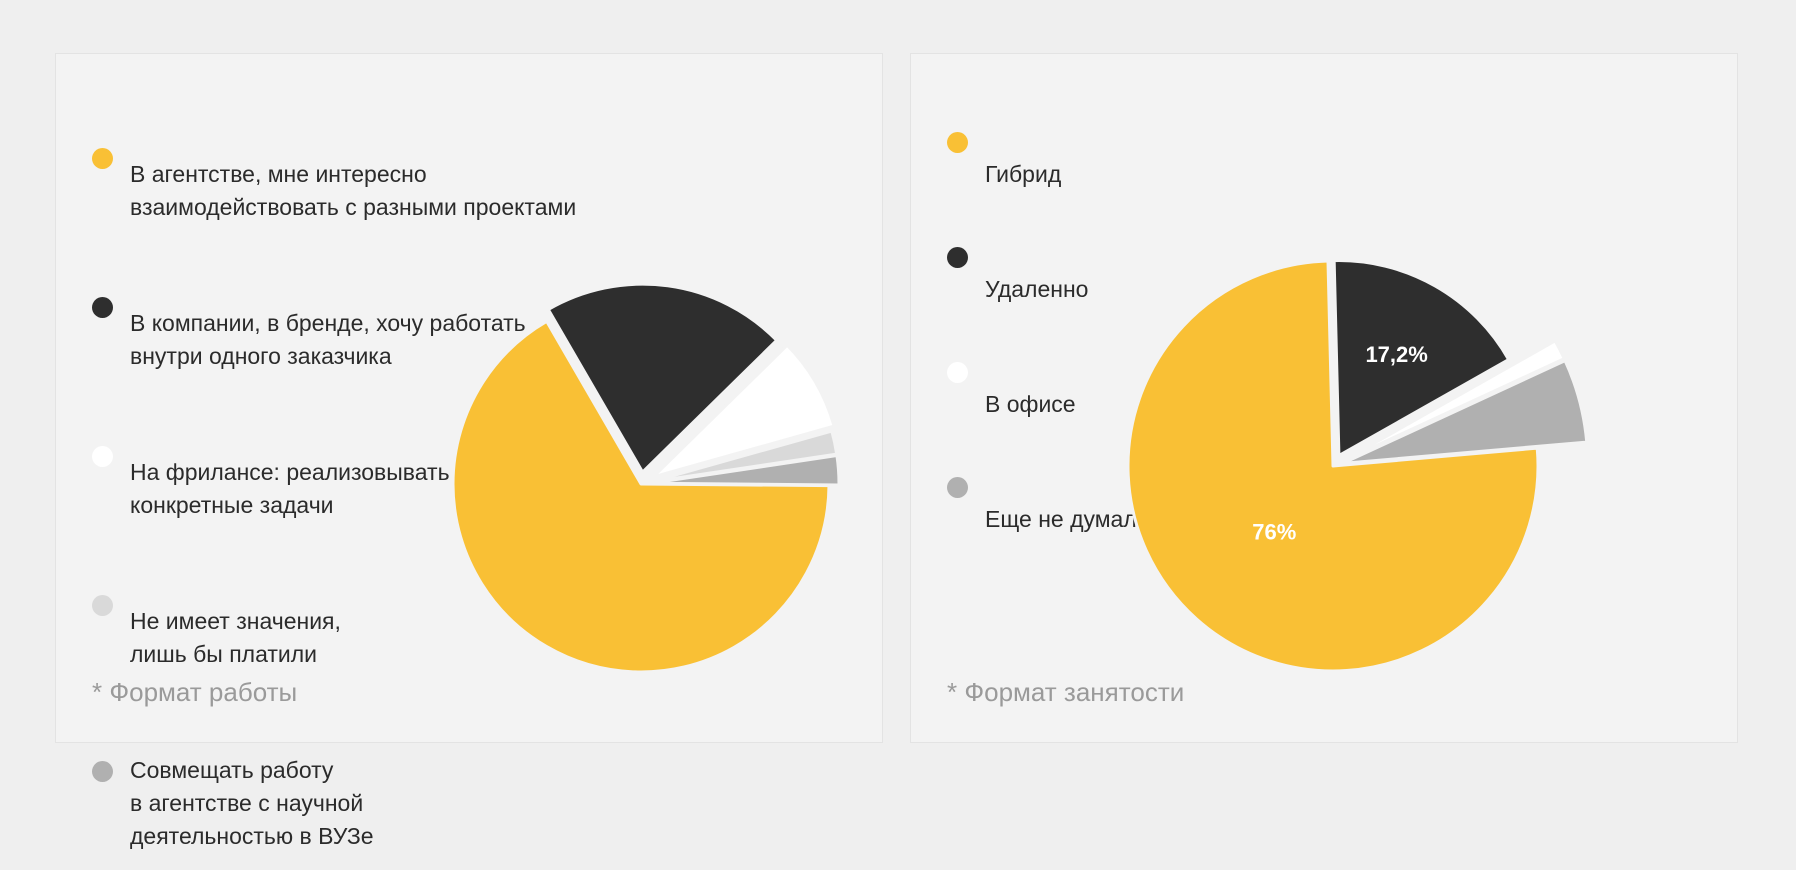  Describe the element at coordinates (1051, 141) in the screenshot. I see `legend-item-hybrid: Гибрид` at that location.